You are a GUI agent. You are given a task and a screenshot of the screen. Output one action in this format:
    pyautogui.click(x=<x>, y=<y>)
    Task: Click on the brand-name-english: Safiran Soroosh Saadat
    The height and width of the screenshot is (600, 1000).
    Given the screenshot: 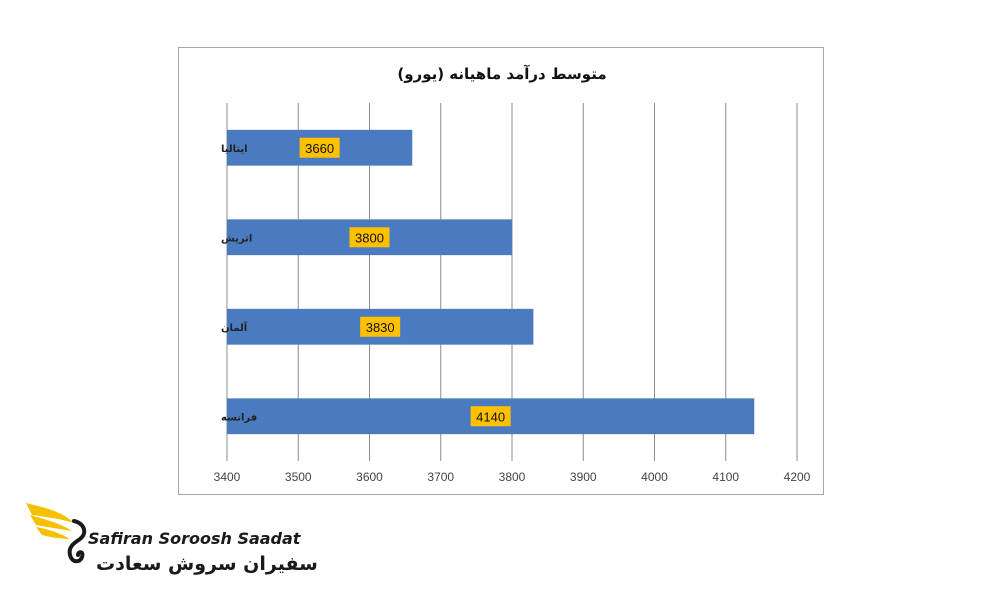 What is the action you would take?
    pyautogui.click(x=194, y=538)
    